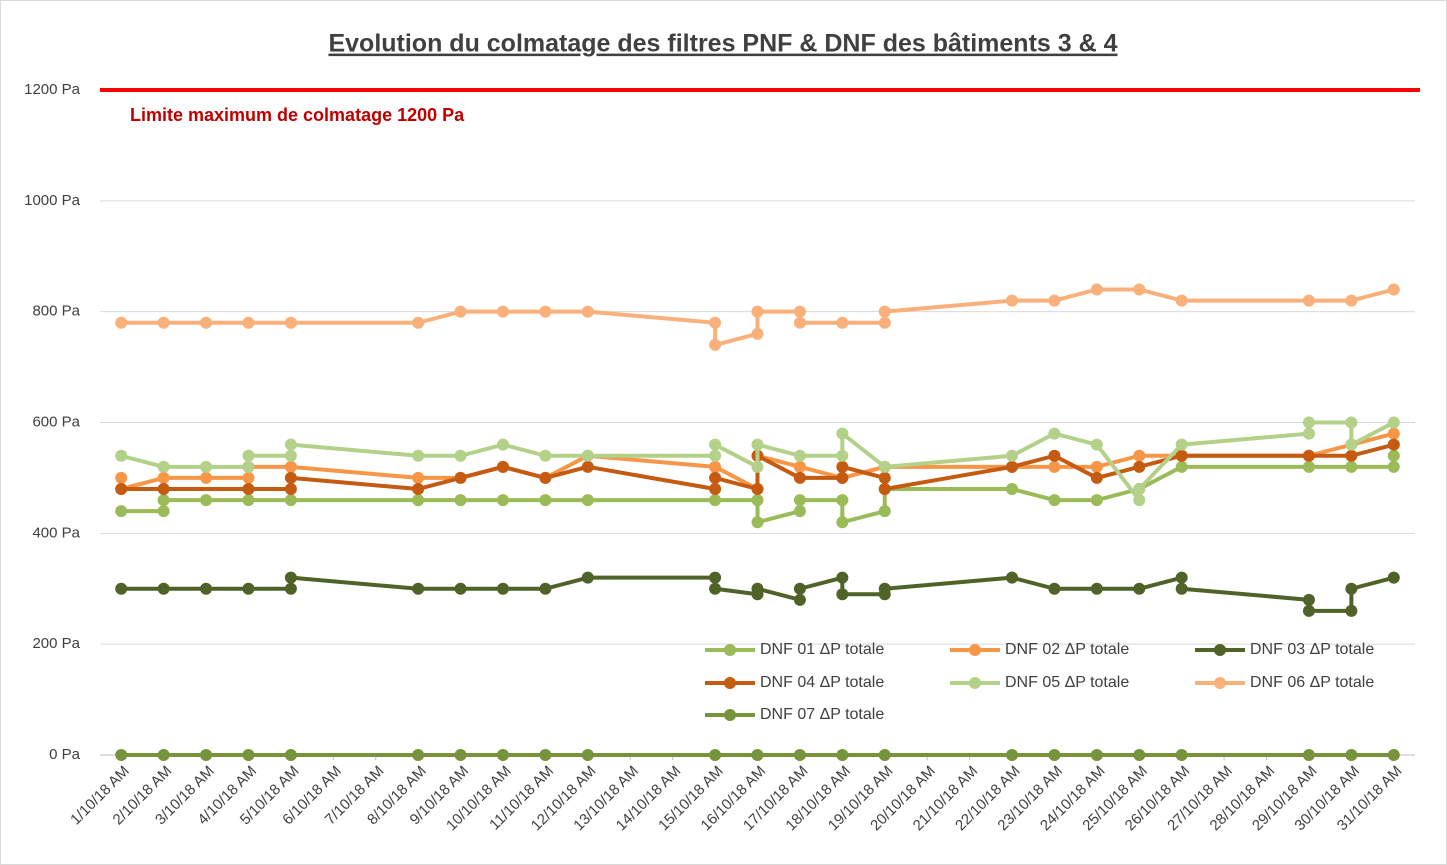 Image resolution: width=1447 pixels, height=865 pixels. Describe the element at coordinates (52, 200) in the screenshot. I see `y-tick-label: 1000 Pa` at that location.